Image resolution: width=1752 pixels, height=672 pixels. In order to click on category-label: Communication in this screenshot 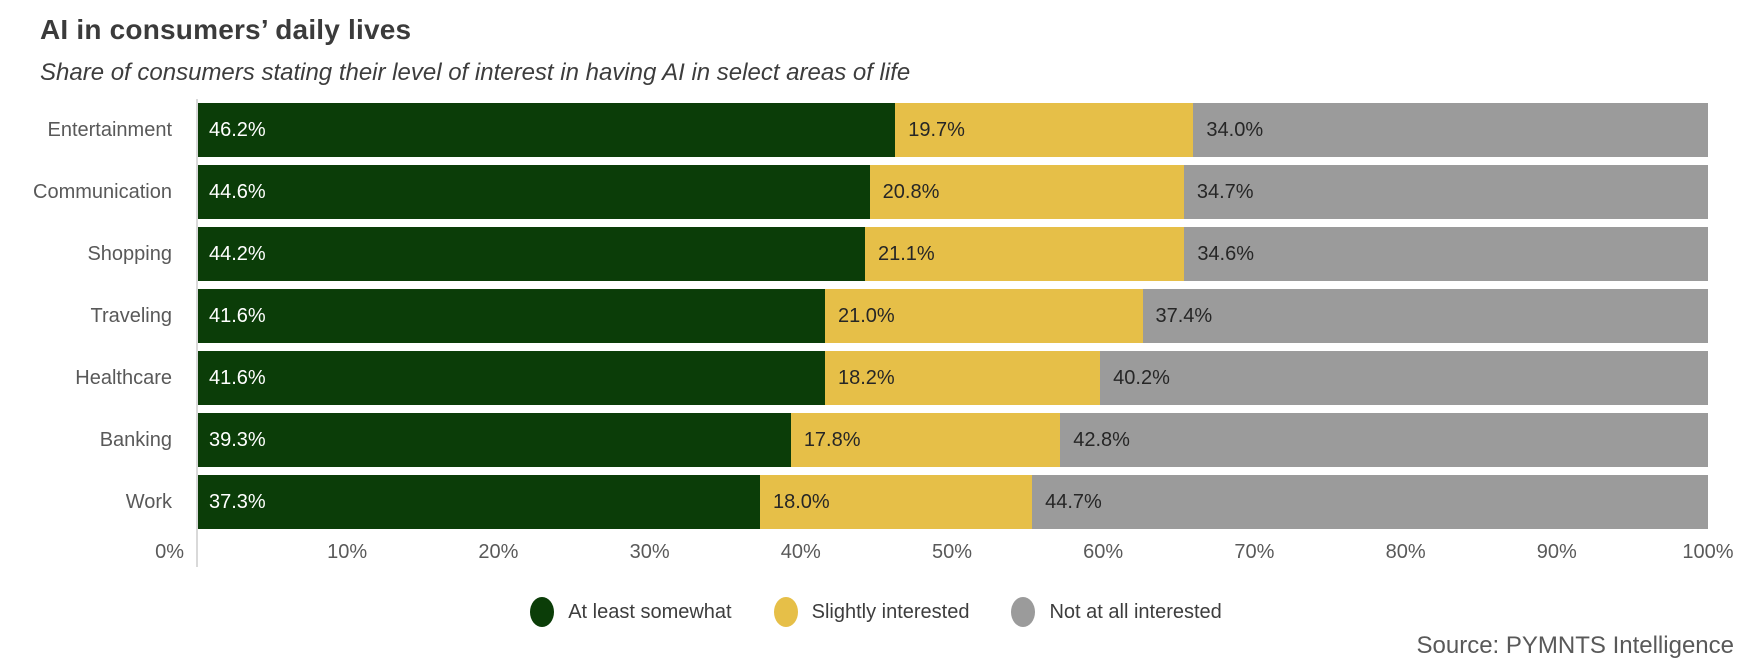, I will do `click(102, 191)`.